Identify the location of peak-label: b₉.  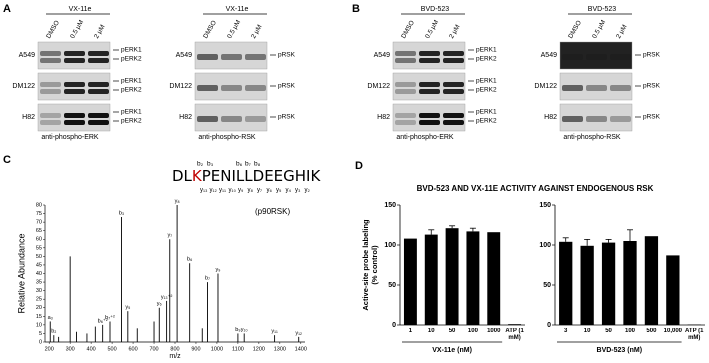
(237, 330).